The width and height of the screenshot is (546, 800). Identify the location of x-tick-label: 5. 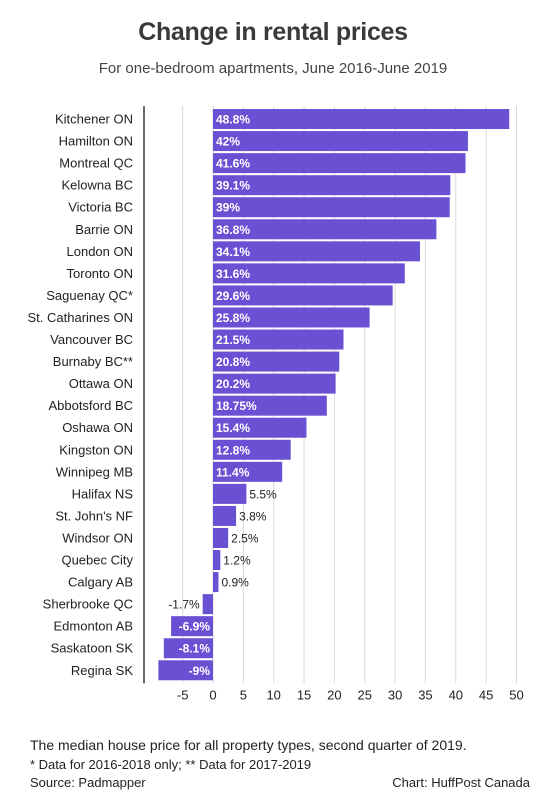
(243, 694).